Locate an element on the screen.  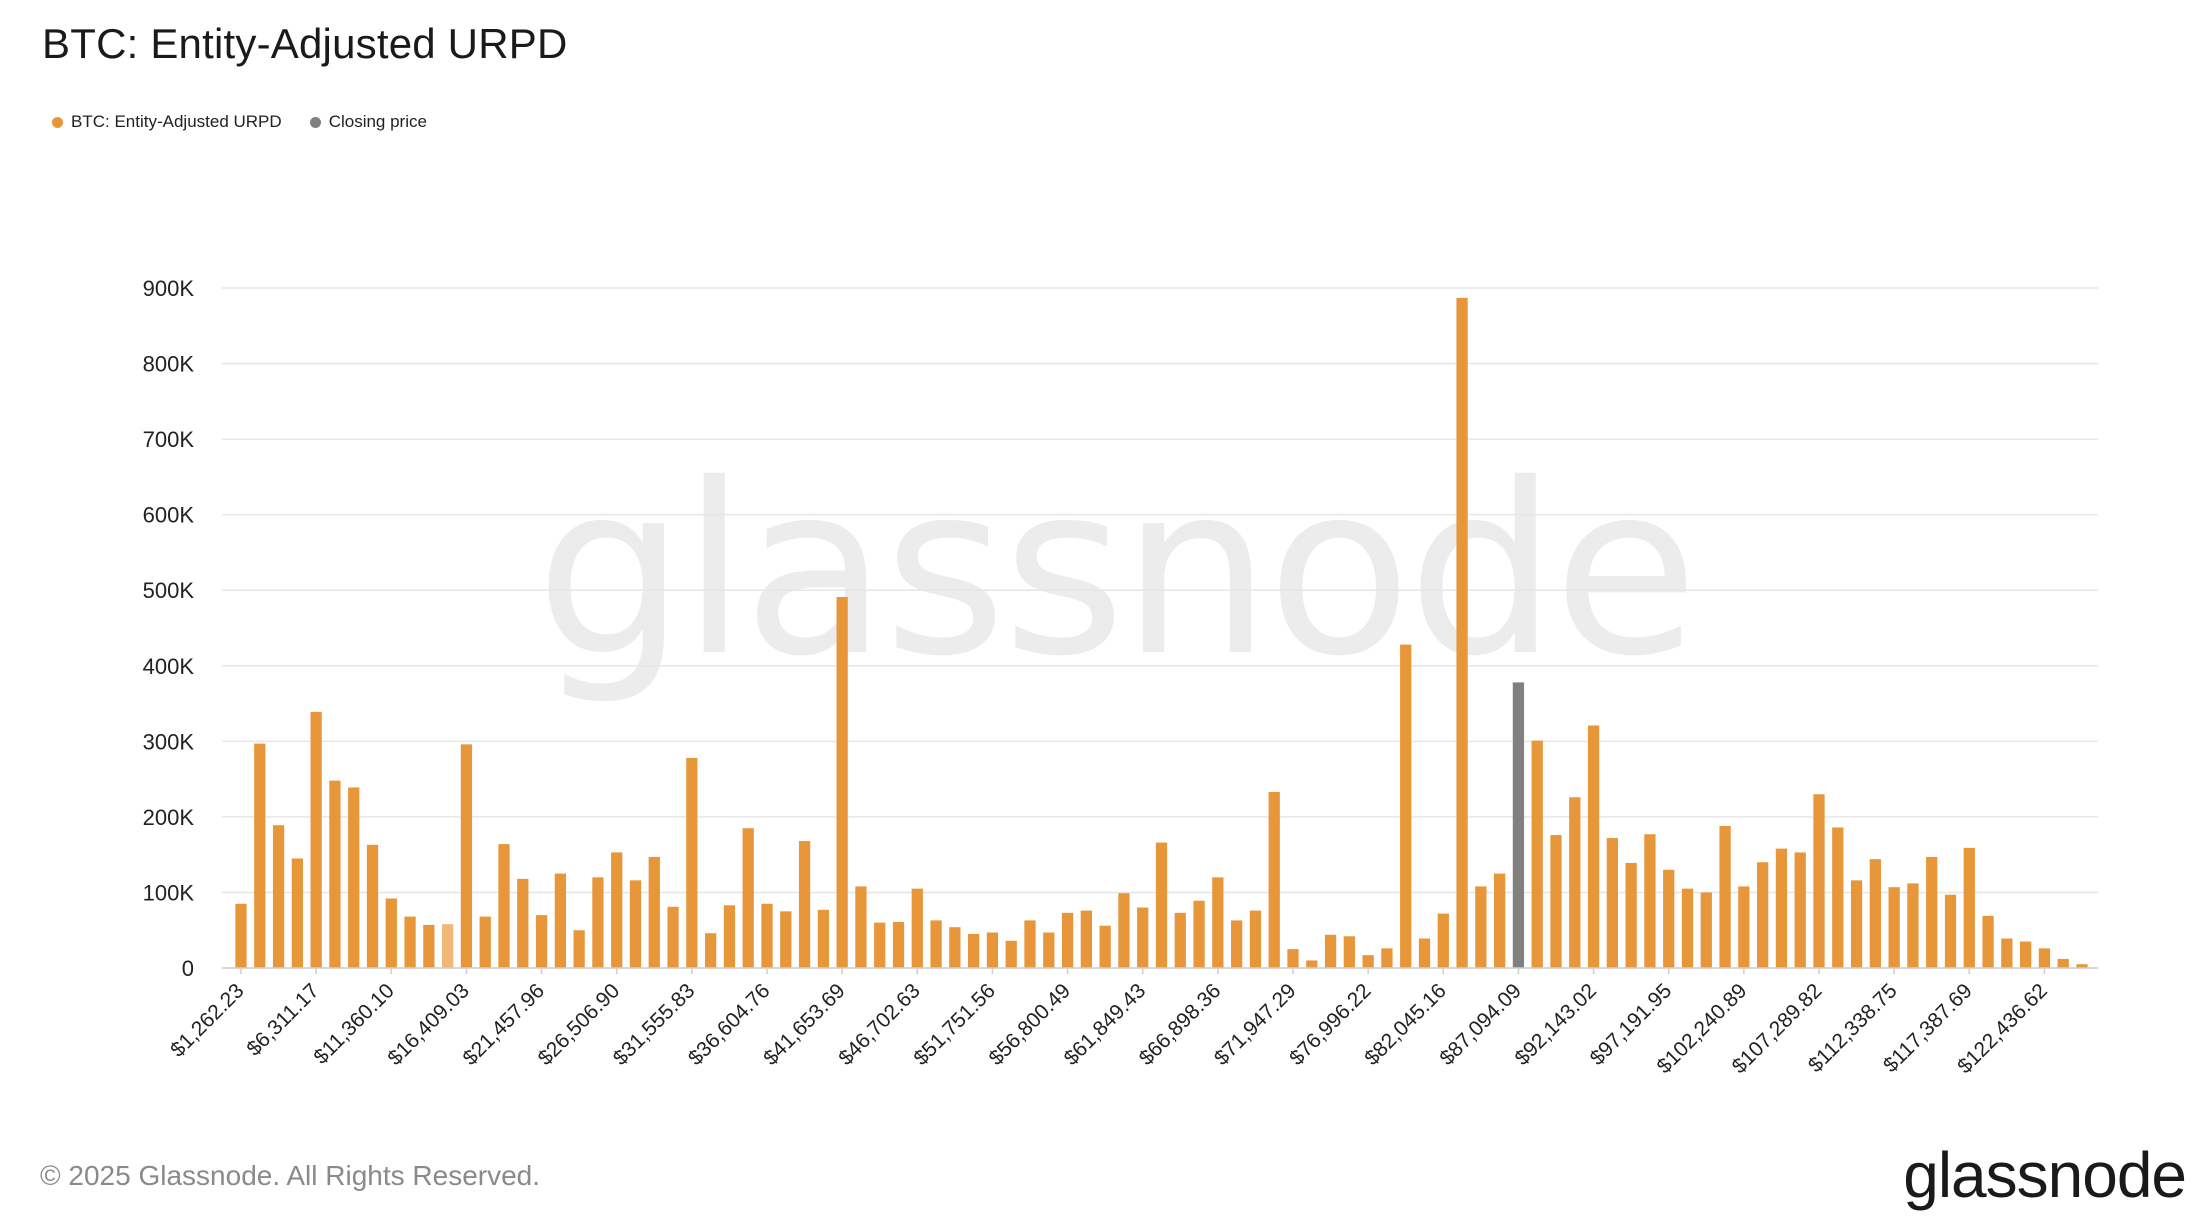
closing-price-bar is located at coordinates (1518, 825).